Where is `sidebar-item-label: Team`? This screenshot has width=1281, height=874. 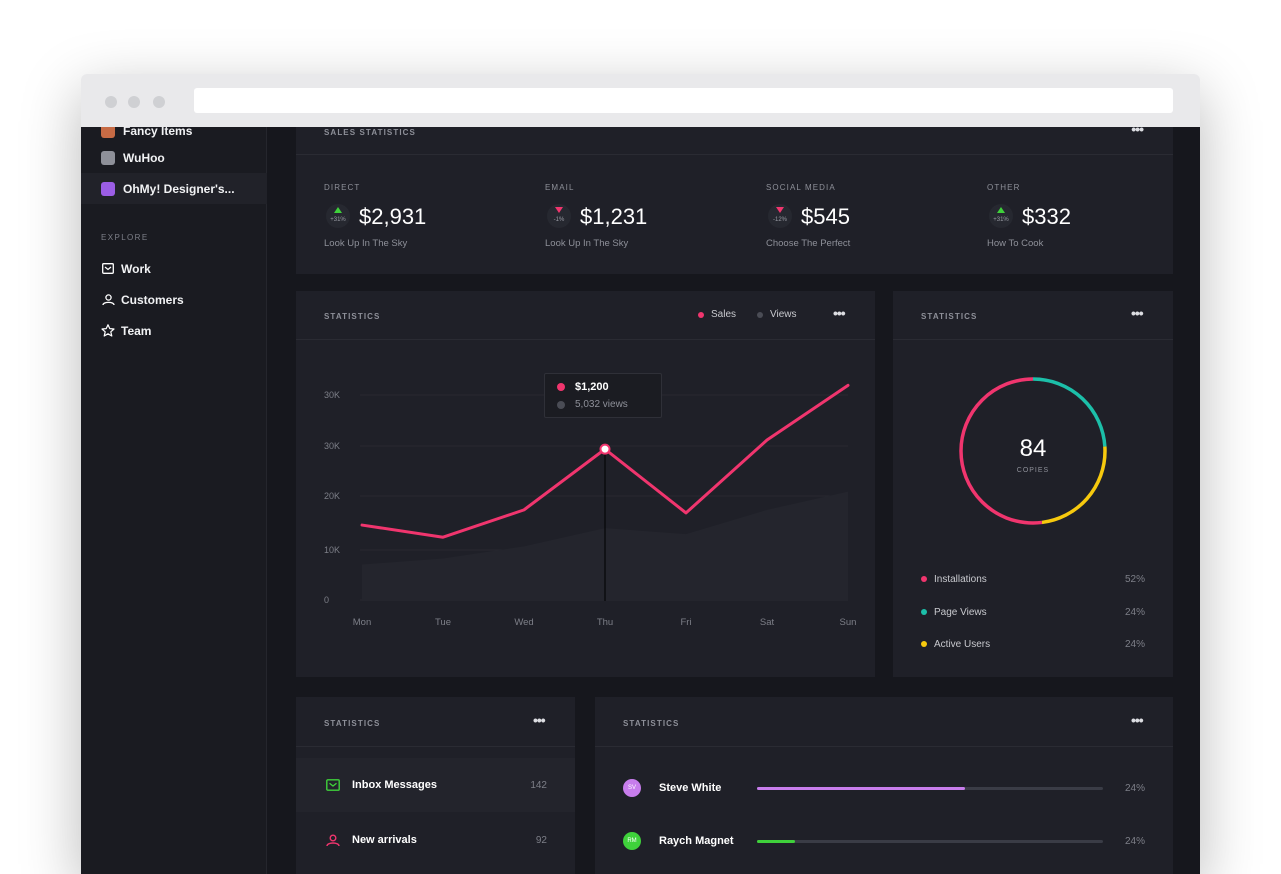 sidebar-item-label: Team is located at coordinates (136, 330).